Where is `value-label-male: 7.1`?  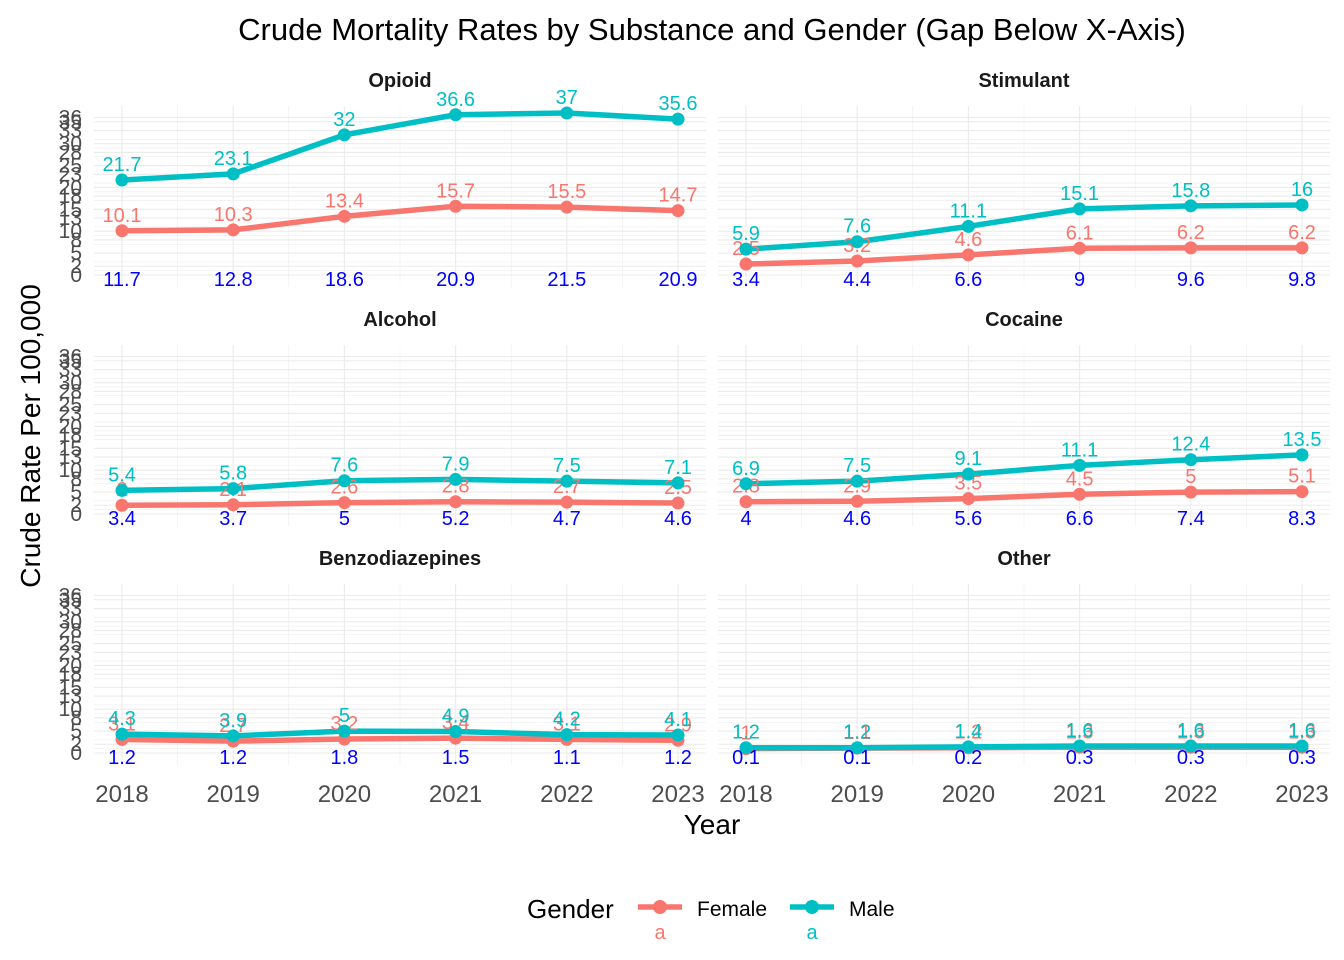 value-label-male: 7.1 is located at coordinates (678, 468).